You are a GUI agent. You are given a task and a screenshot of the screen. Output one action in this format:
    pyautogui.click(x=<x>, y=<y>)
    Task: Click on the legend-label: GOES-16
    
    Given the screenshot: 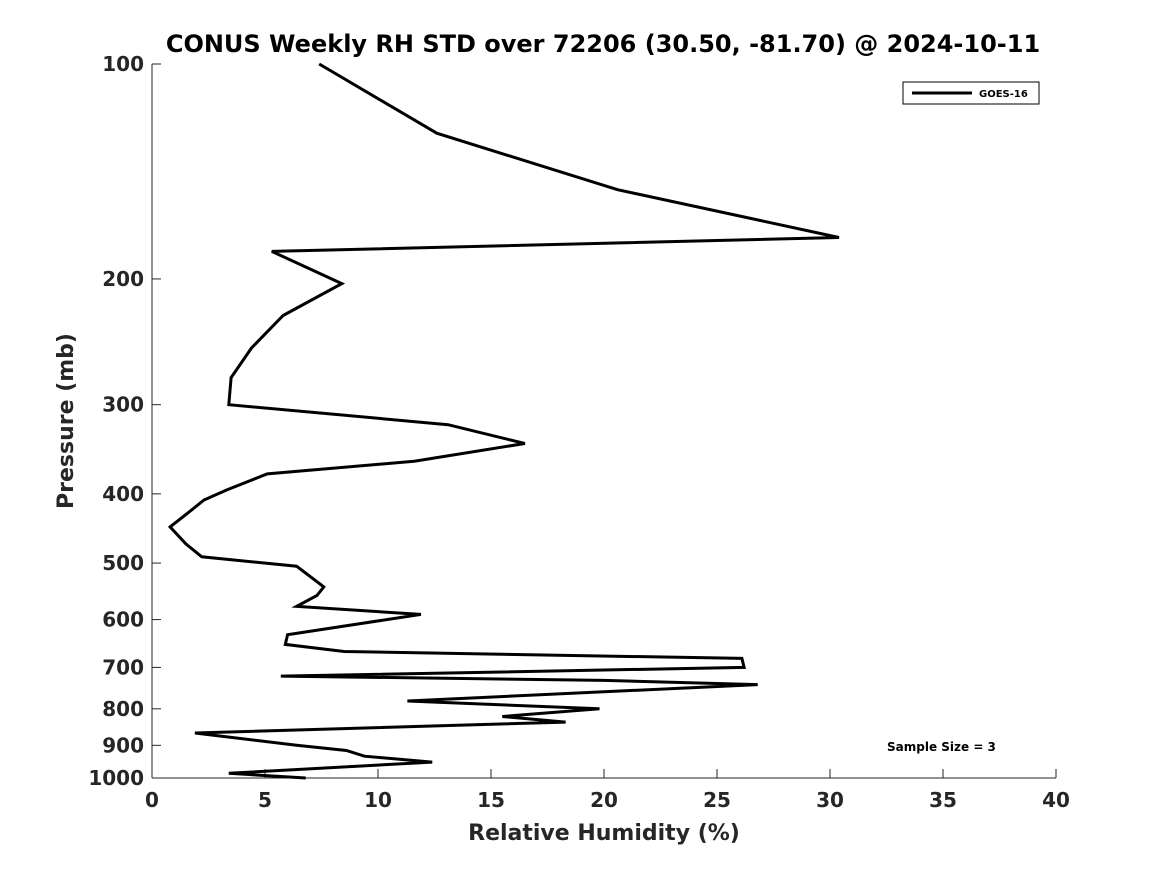 What is the action you would take?
    pyautogui.click(x=1003, y=94)
    